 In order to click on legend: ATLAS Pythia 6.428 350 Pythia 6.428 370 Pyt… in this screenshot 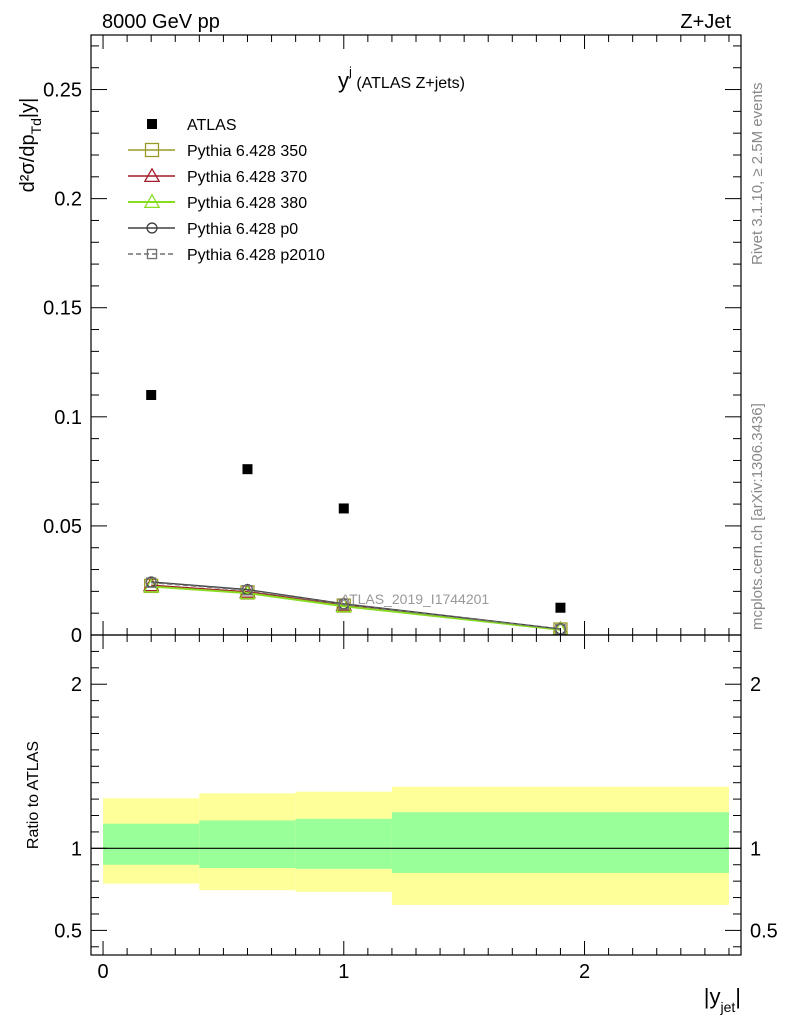, I will do `click(226, 190)`.